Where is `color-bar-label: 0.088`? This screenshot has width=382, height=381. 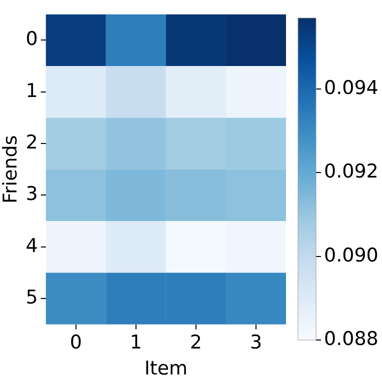
color-bar-label: 0.088 is located at coordinates (351, 339).